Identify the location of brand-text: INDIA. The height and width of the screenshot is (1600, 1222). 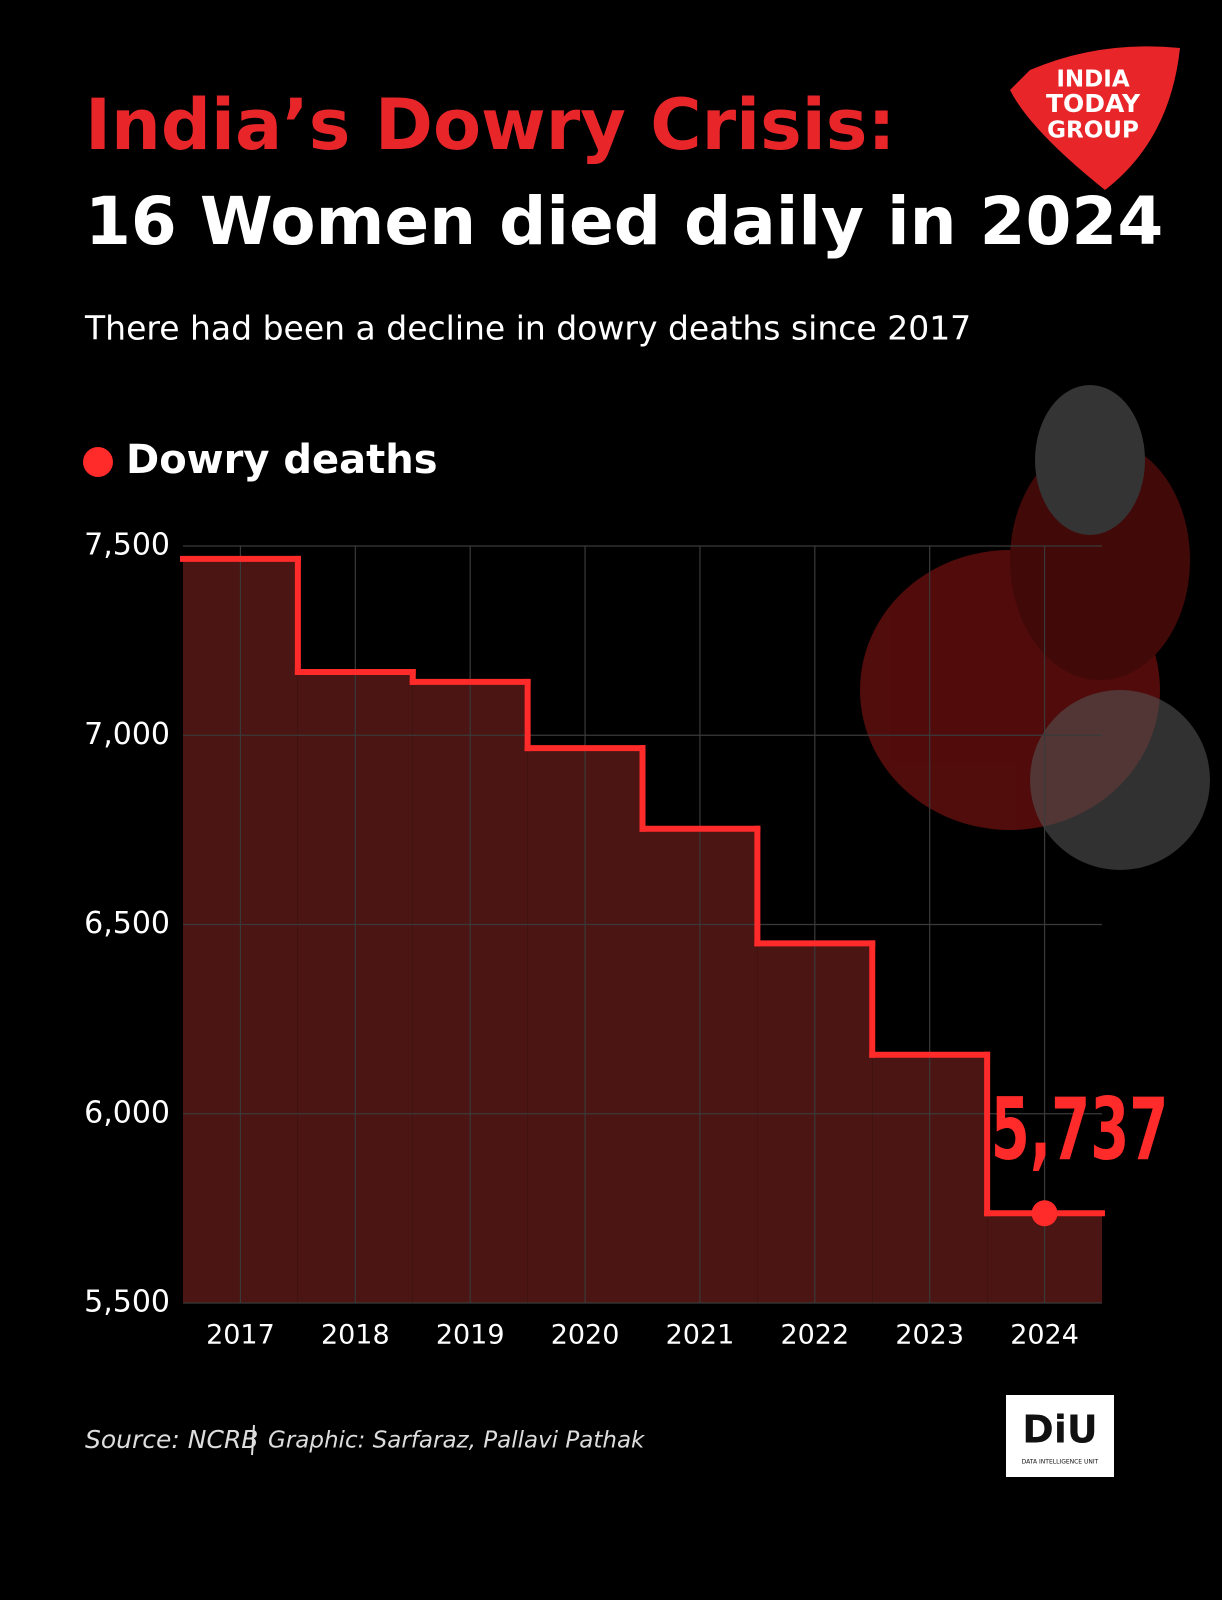
(1092, 80).